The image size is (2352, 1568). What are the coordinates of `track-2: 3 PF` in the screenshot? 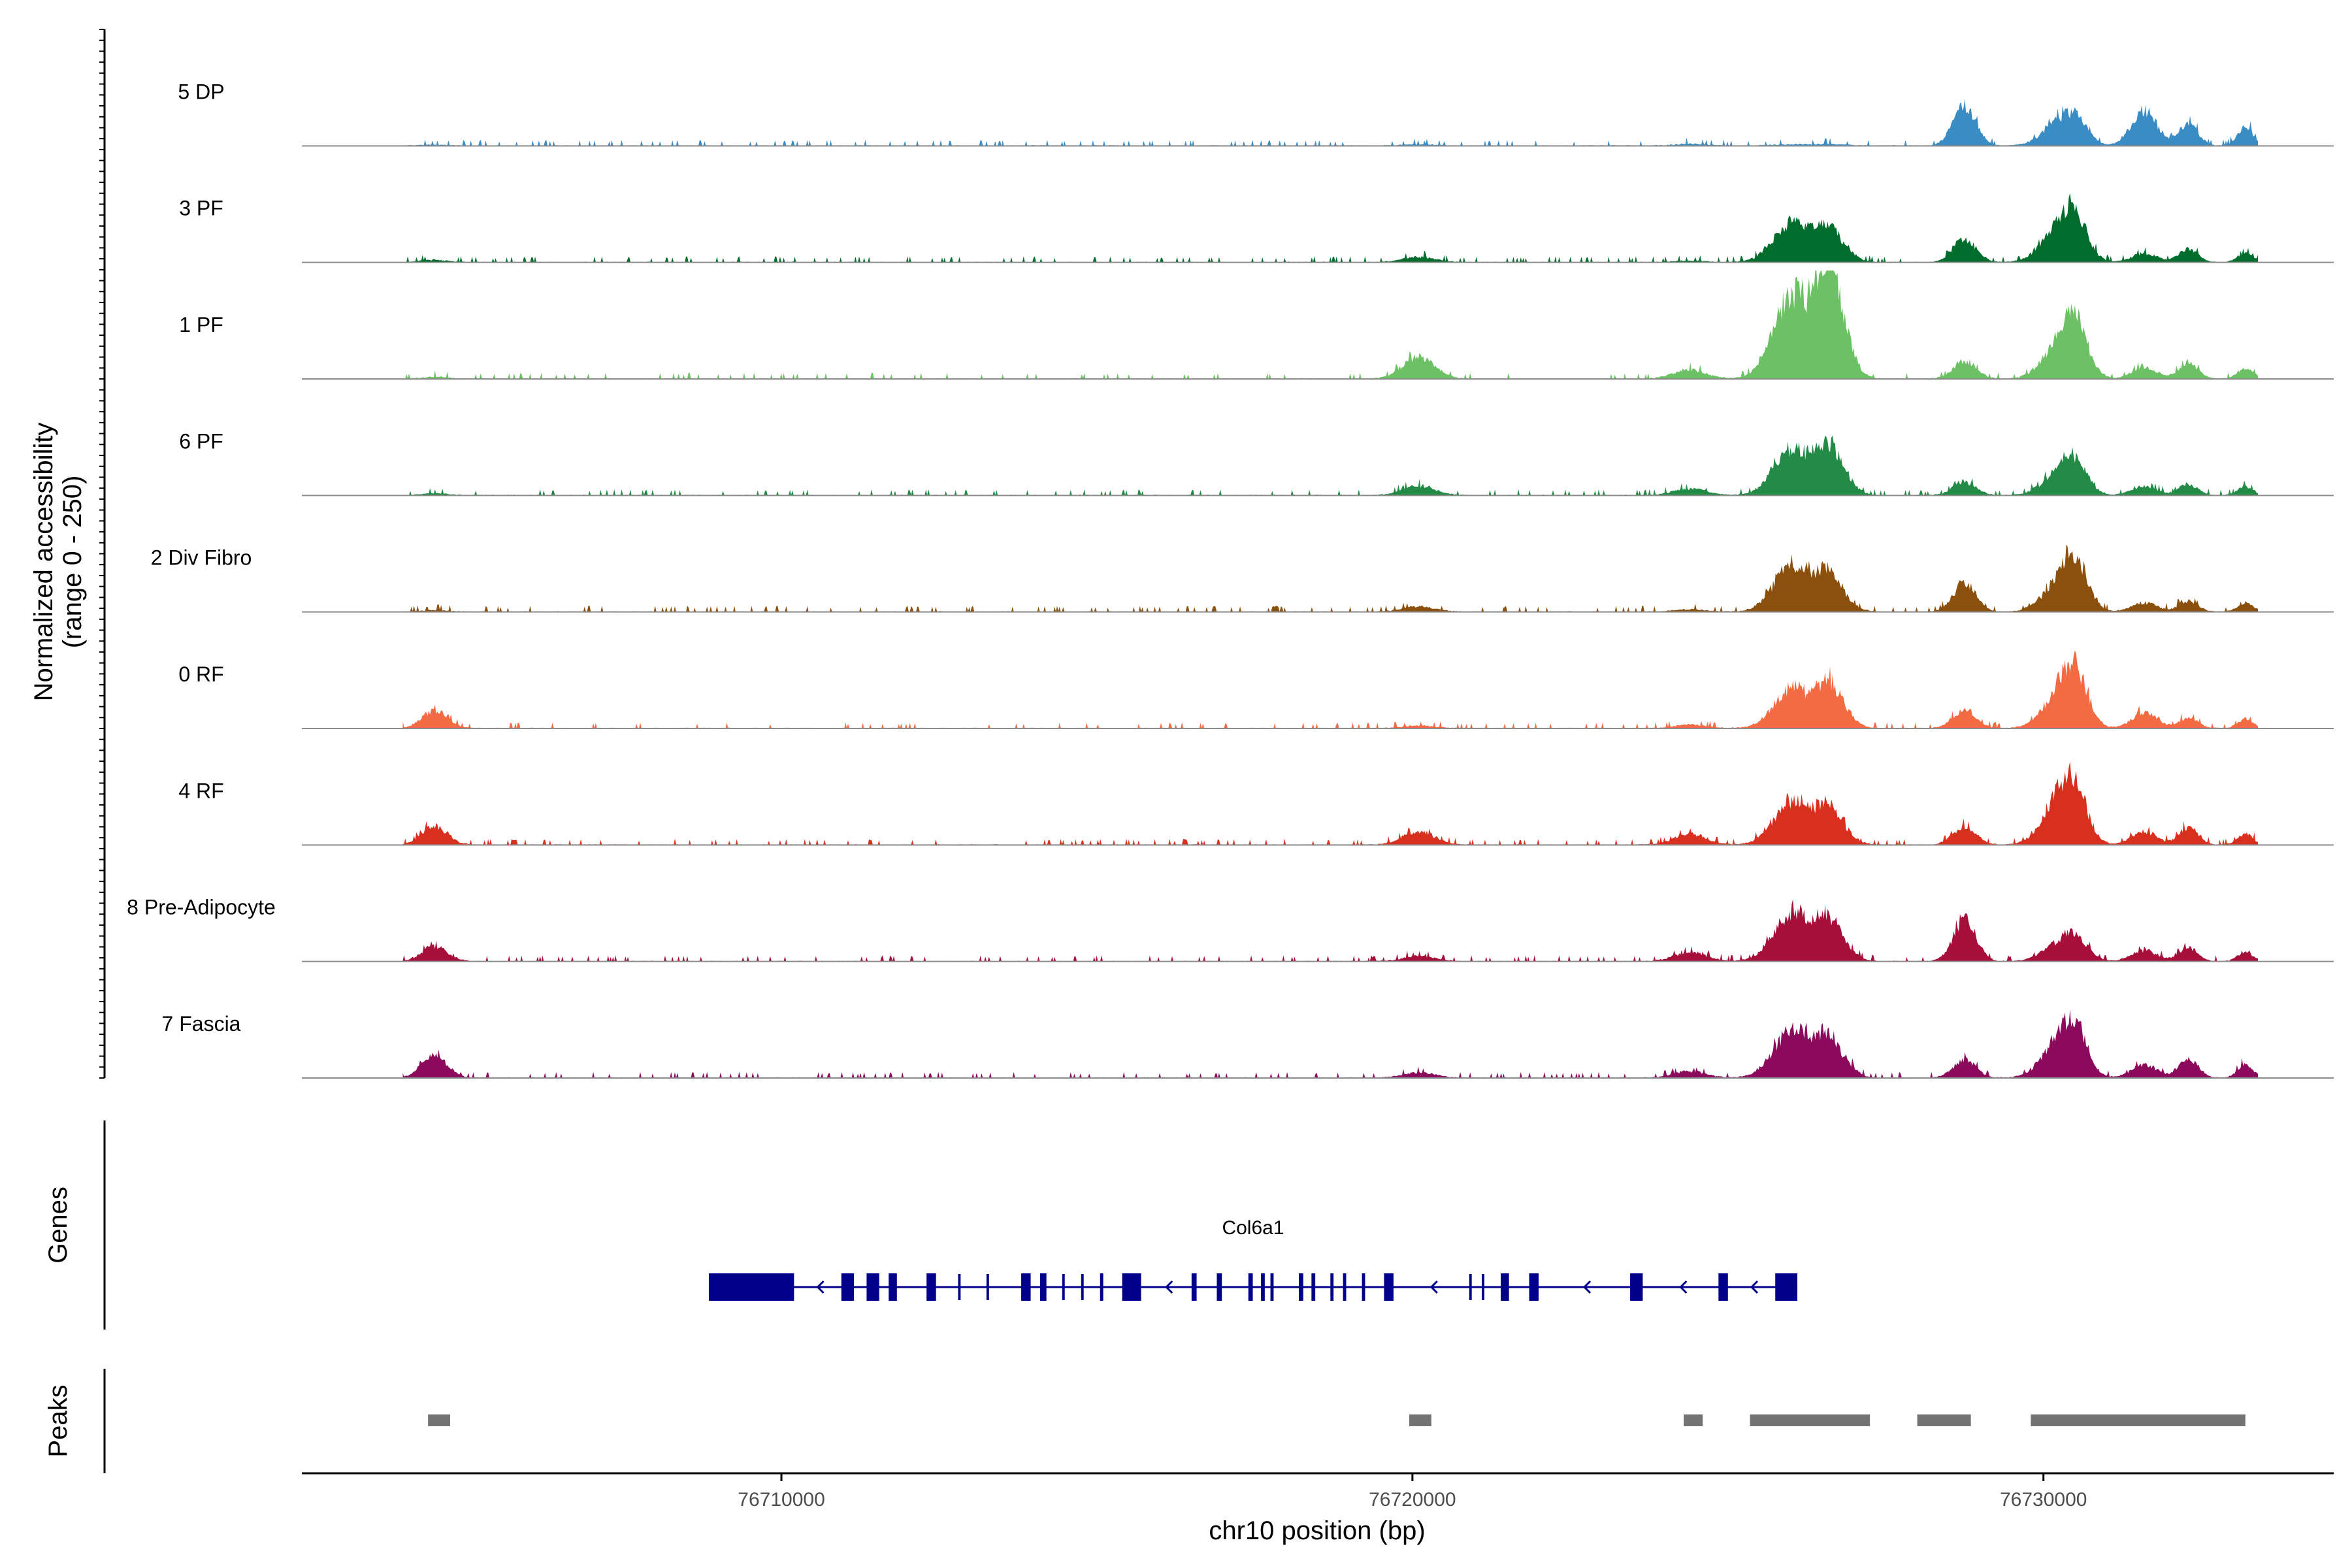 It's located at (1256, 228).